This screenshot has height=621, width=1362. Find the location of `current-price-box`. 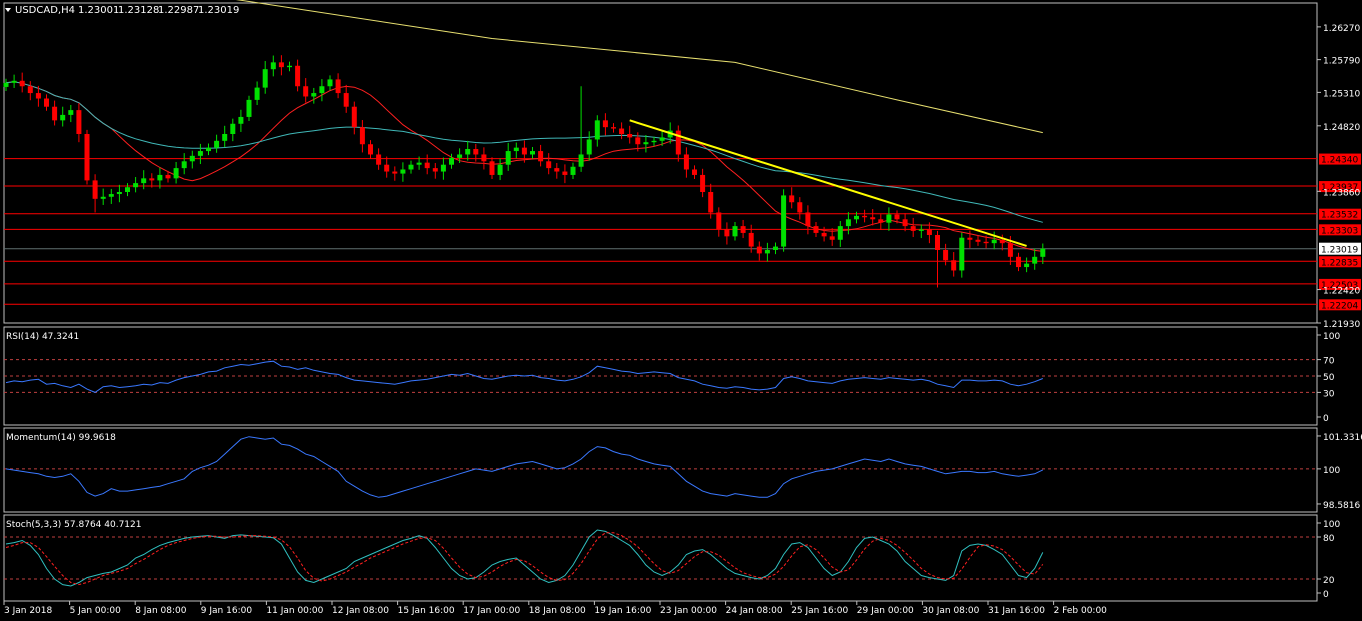

current-price-box is located at coordinates (1340, 248).